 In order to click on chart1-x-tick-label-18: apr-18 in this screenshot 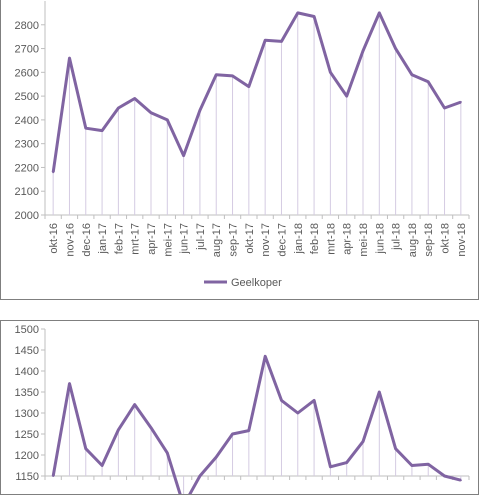, I will do `click(348, 239)`.